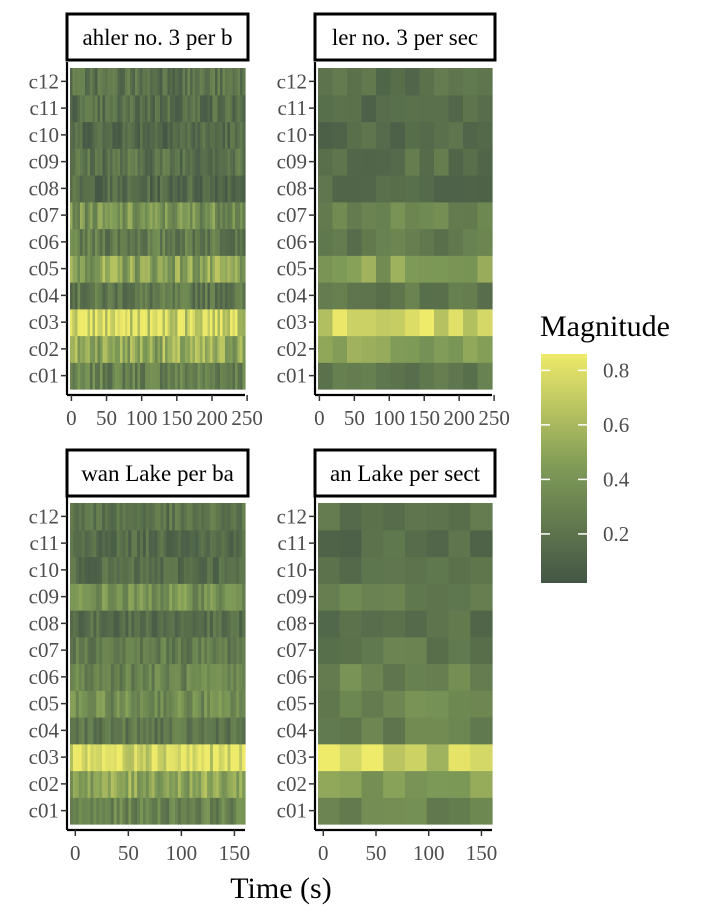 This screenshot has height=921, width=720. I want to click on colorbar-label: 0.4, so click(616, 479).